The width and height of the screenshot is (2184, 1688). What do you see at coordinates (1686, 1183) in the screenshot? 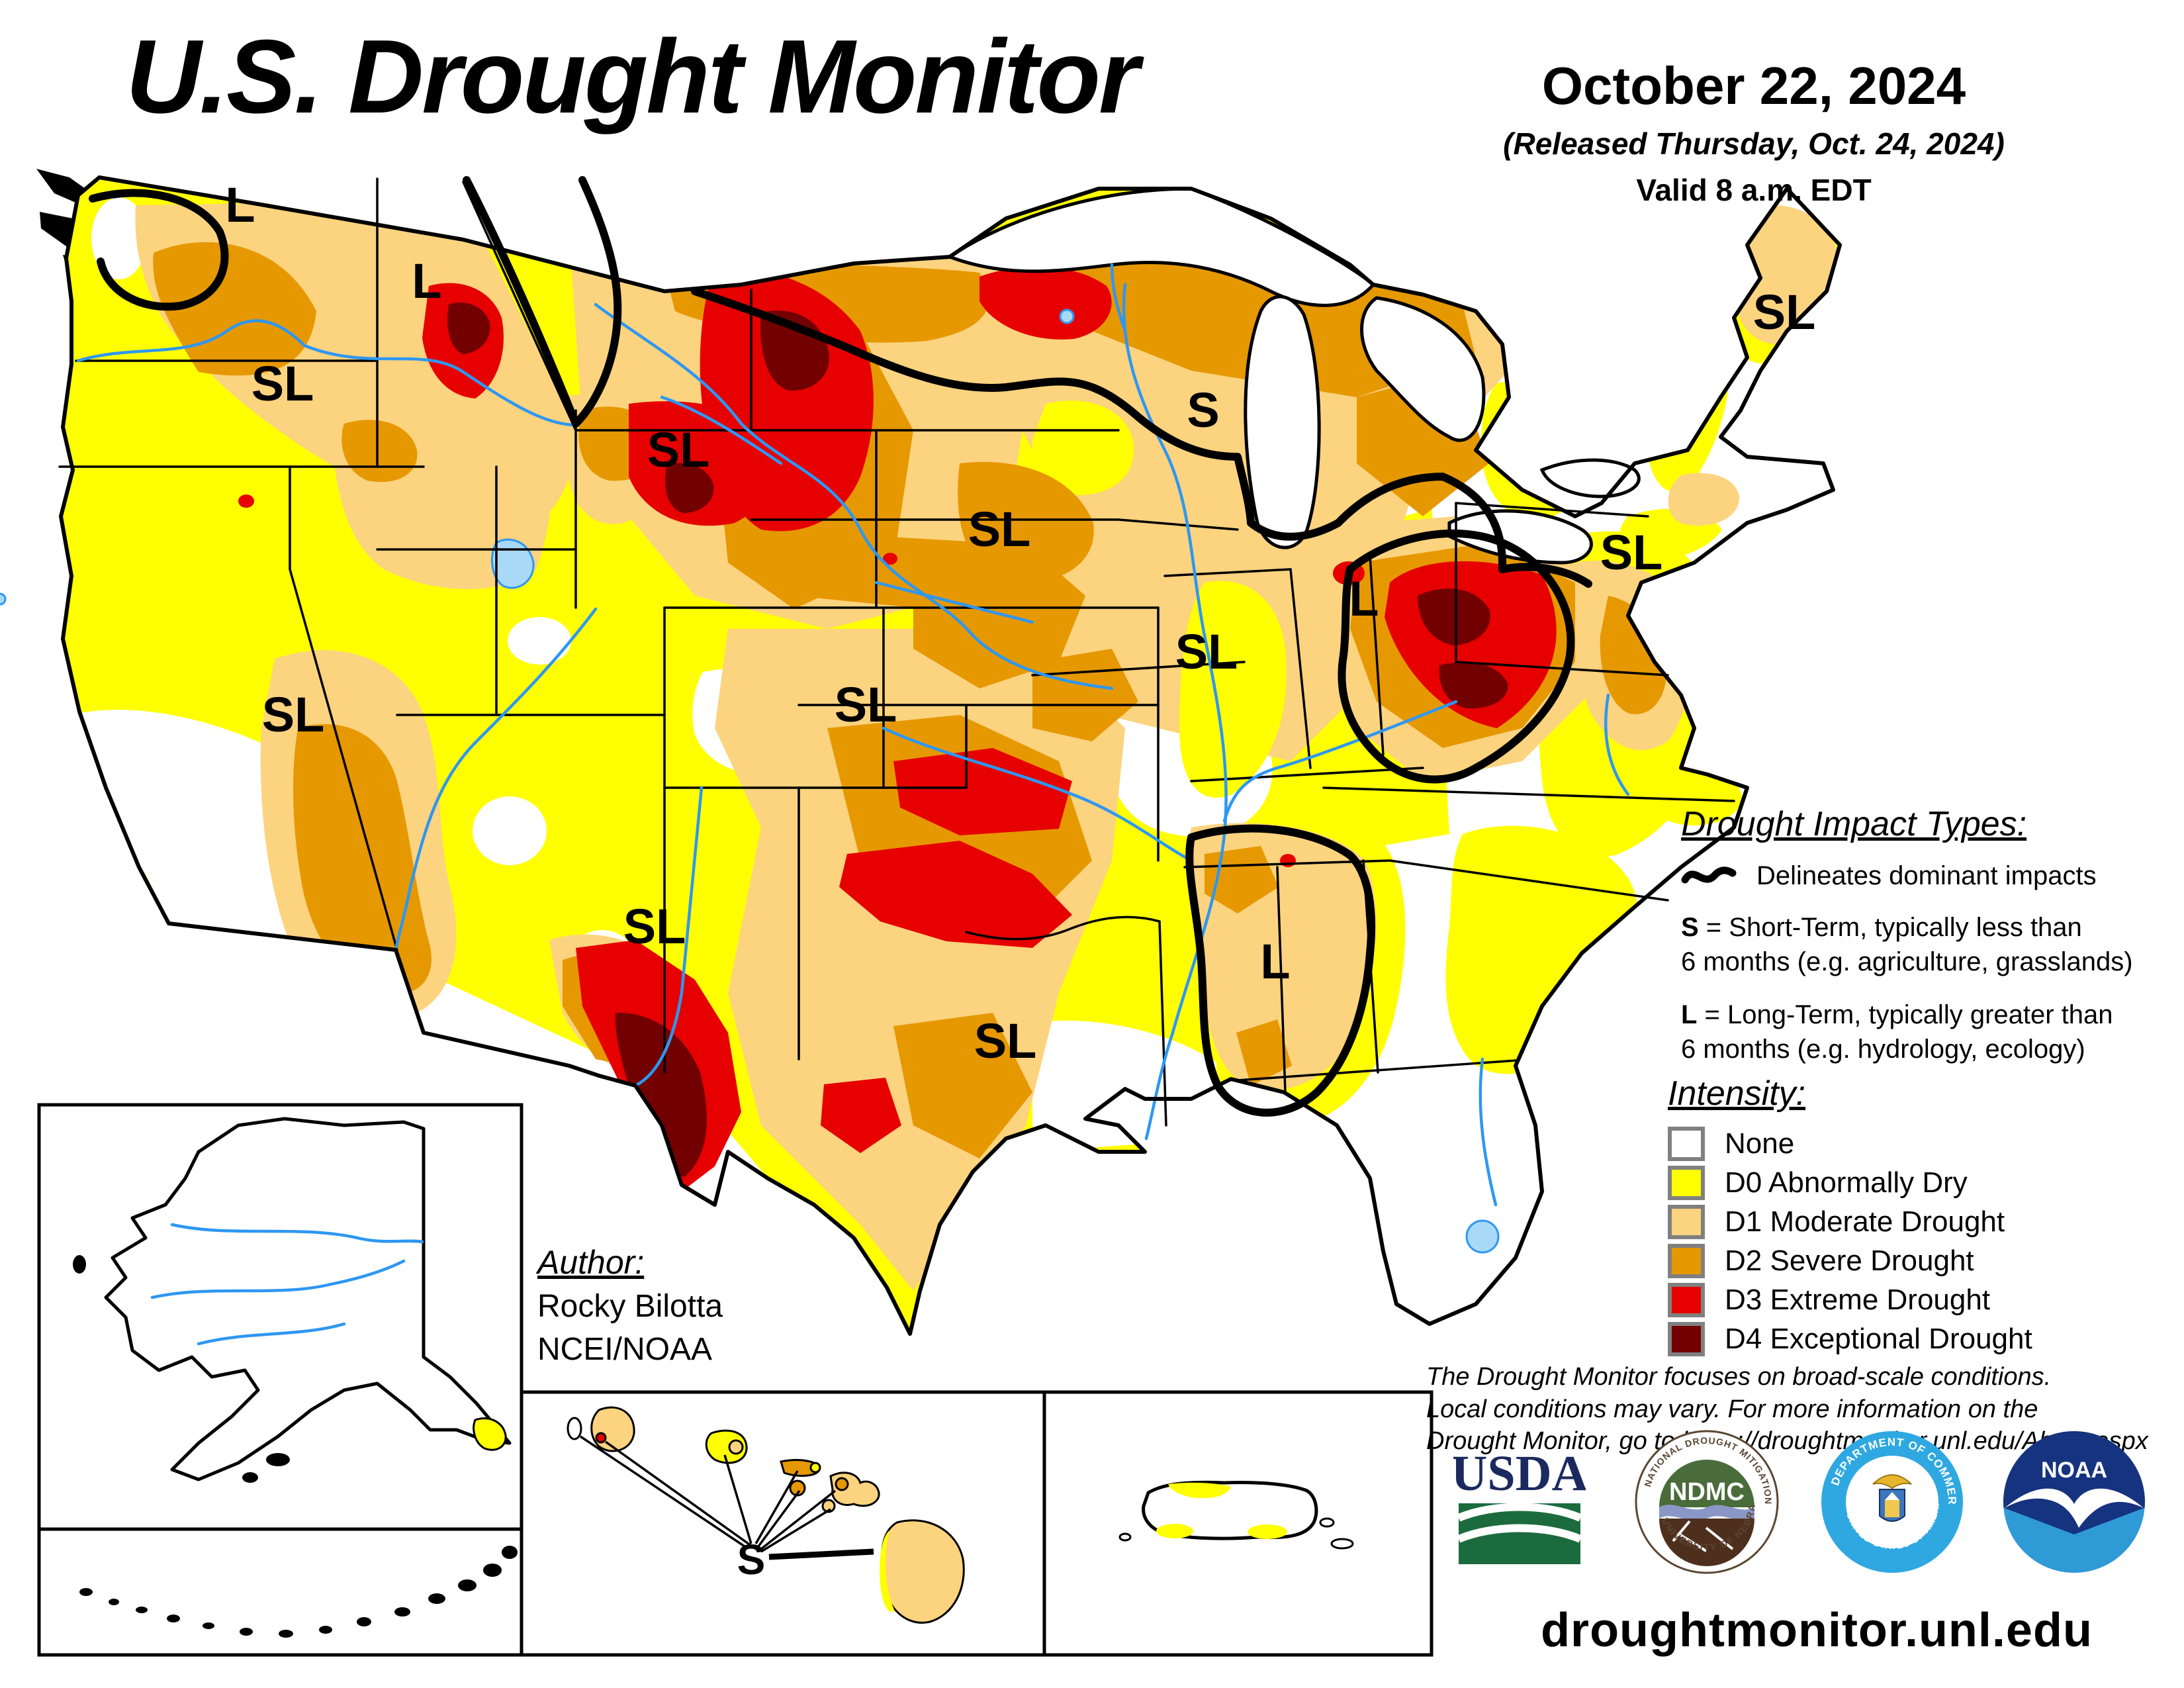
I see `intensity-swatch-d0` at bounding box center [1686, 1183].